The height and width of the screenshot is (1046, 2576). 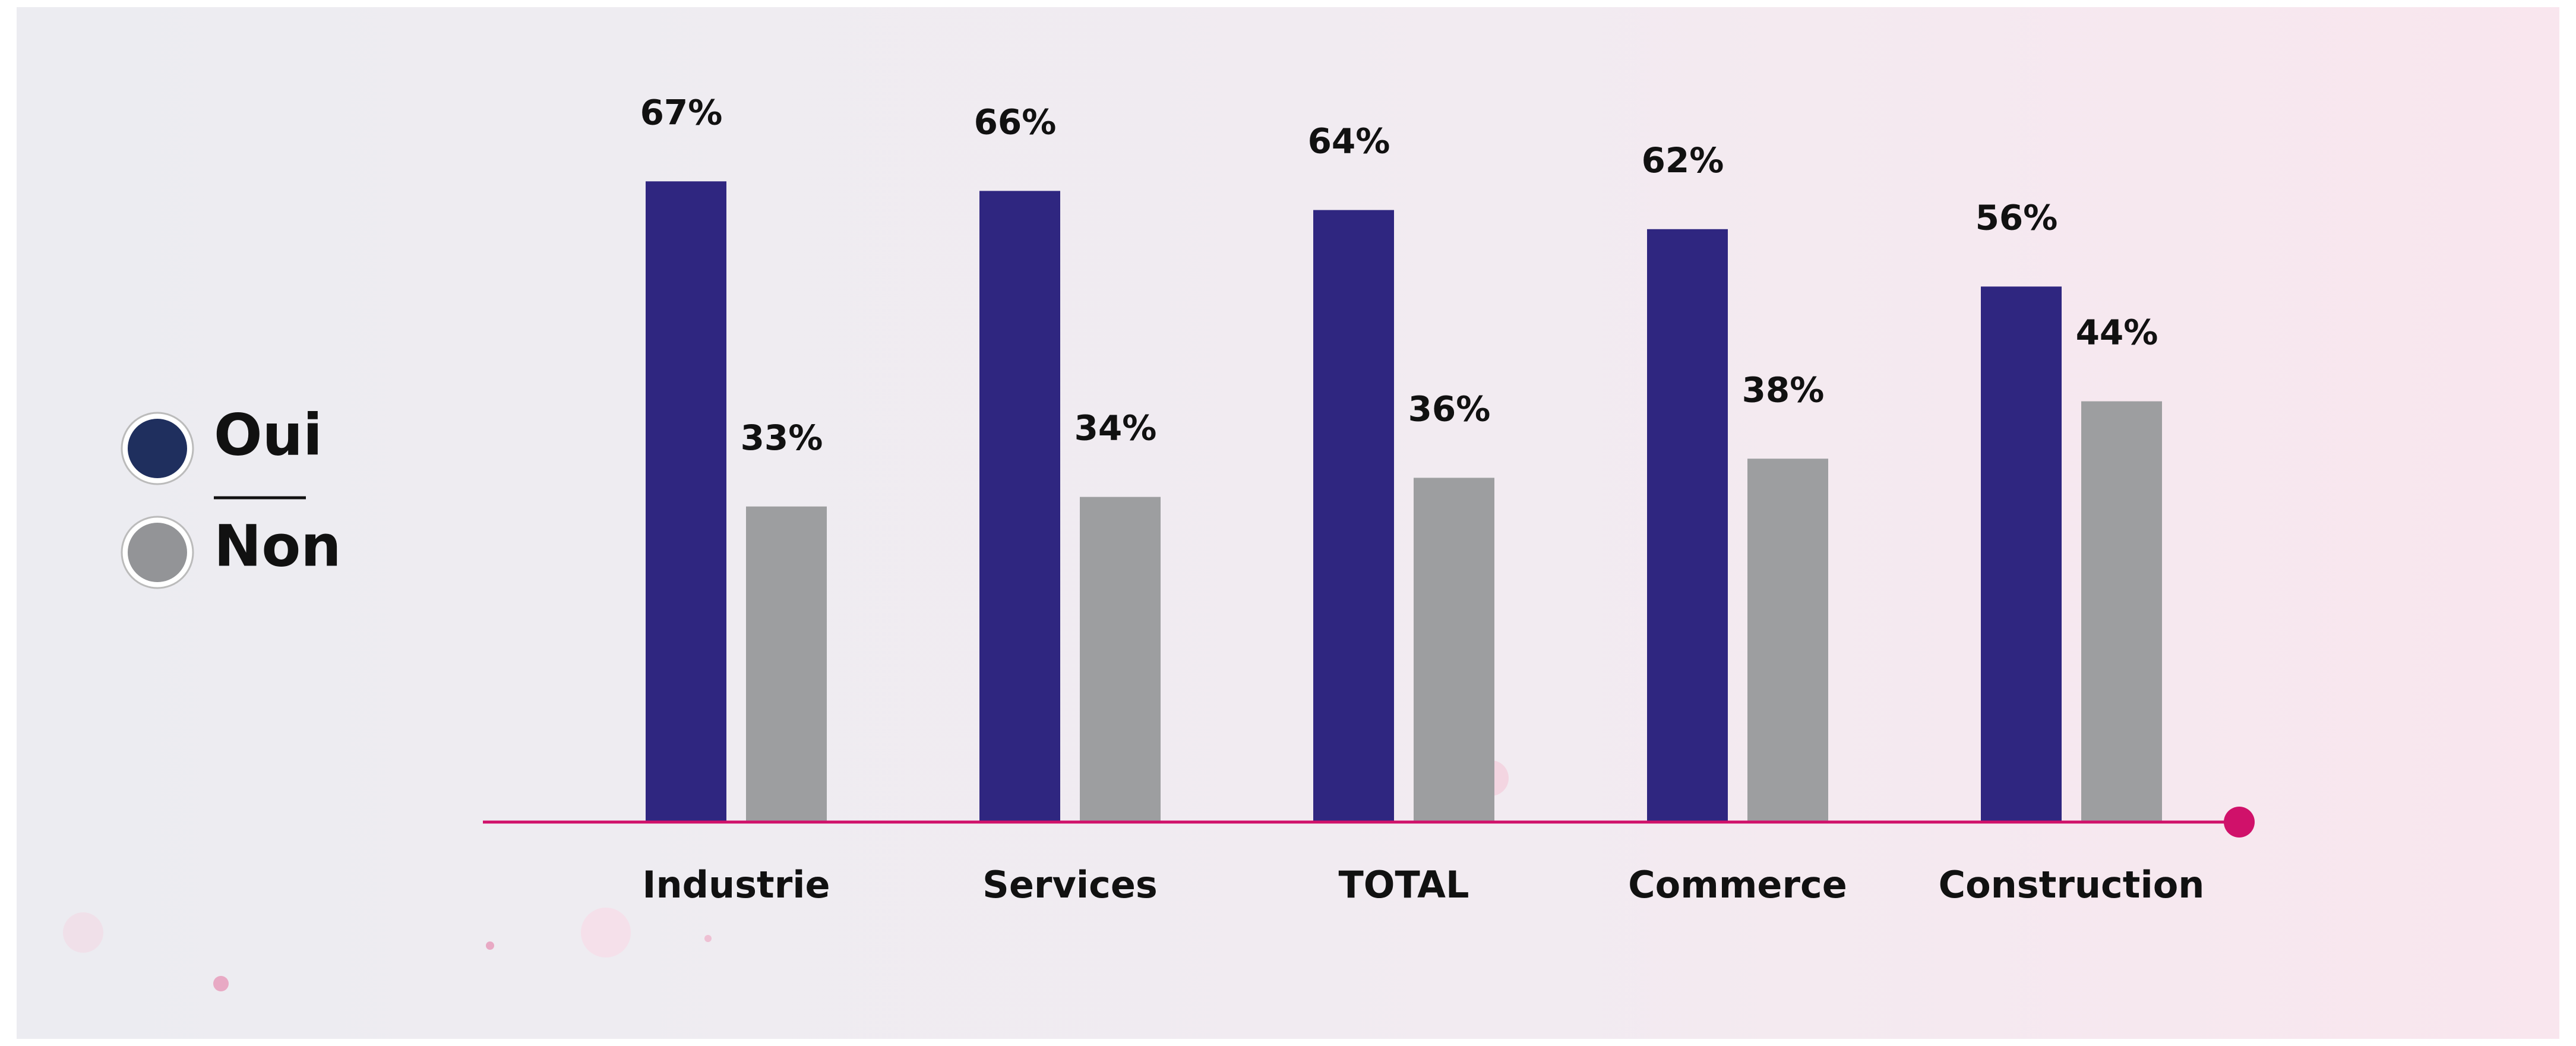 What do you see at coordinates (1683, 160) in the screenshot?
I see `value-label: 62%` at bounding box center [1683, 160].